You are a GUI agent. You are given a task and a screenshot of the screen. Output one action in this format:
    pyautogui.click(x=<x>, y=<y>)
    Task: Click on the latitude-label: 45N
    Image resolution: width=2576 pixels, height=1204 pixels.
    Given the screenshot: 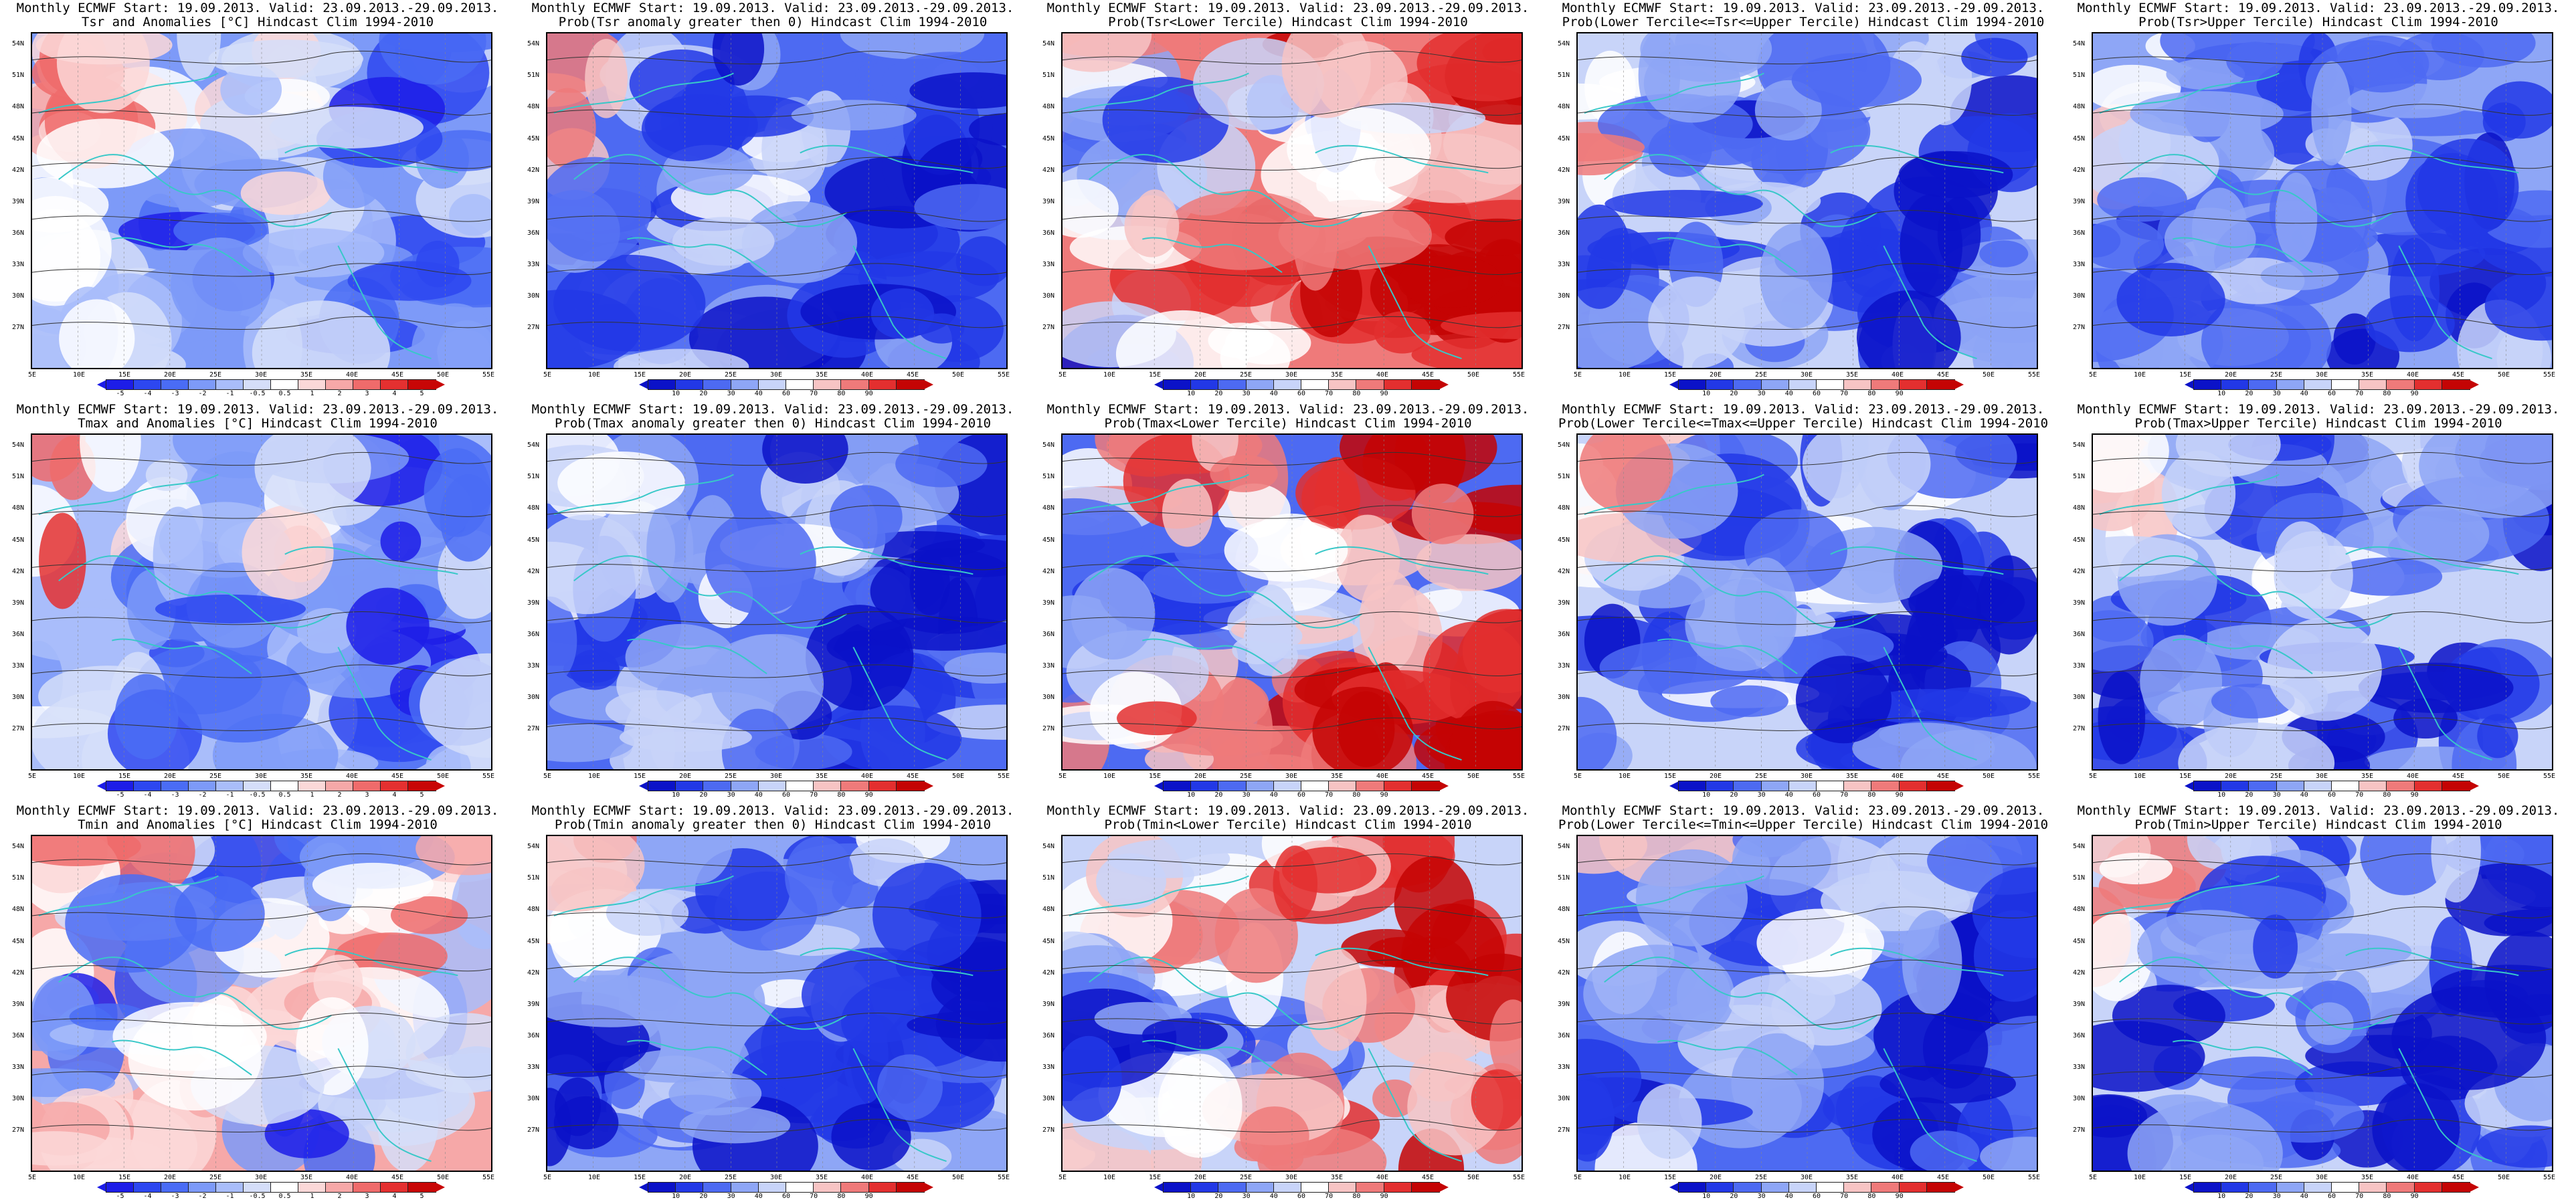 What is the action you would take?
    pyautogui.click(x=533, y=941)
    